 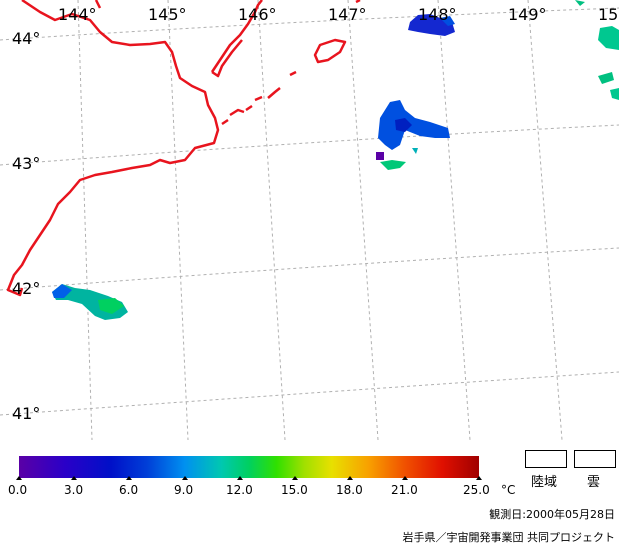 What do you see at coordinates (347, 14) in the screenshot?
I see `lon-label-147: 147°` at bounding box center [347, 14].